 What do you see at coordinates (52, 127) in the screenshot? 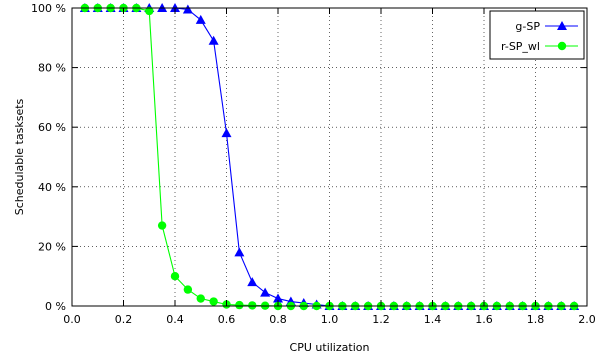
I see `y-tick-label: 60 %` at bounding box center [52, 127].